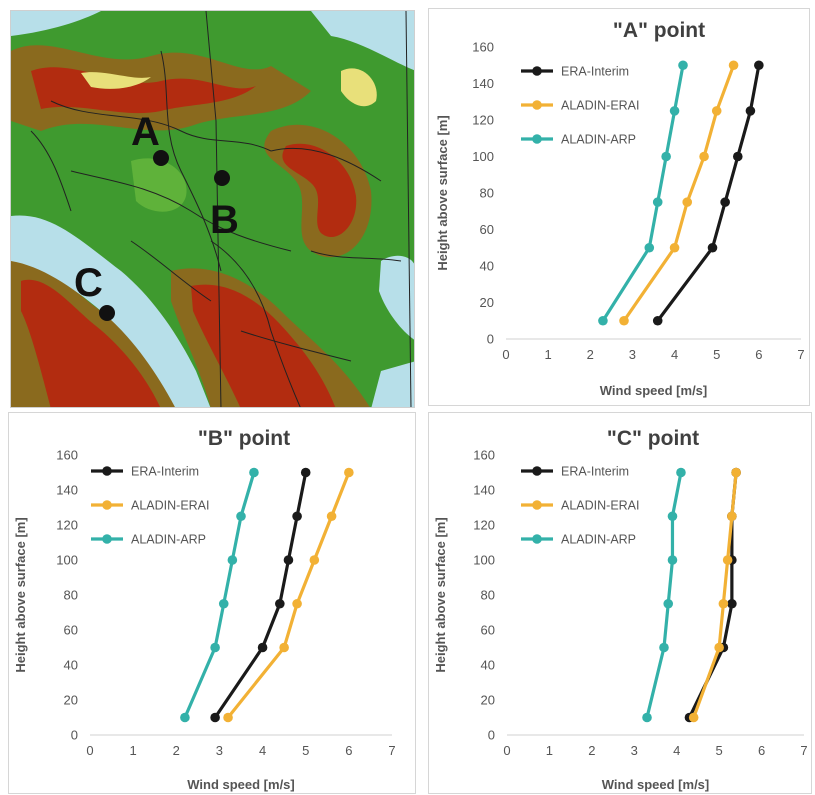 The width and height of the screenshot is (815, 795). Describe the element at coordinates (487, 229) in the screenshot. I see `y-tick-label: 60` at that location.